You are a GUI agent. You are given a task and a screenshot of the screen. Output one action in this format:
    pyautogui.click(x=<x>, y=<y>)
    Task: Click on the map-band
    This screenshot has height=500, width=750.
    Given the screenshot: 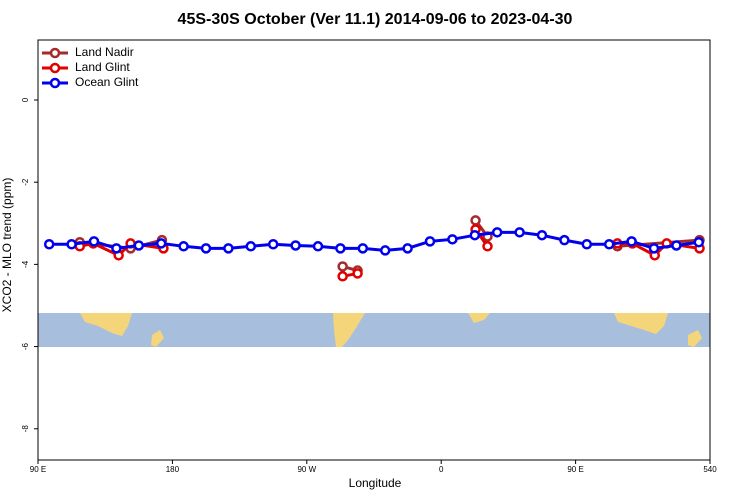 What is the action you would take?
    pyautogui.click(x=374, y=330)
    